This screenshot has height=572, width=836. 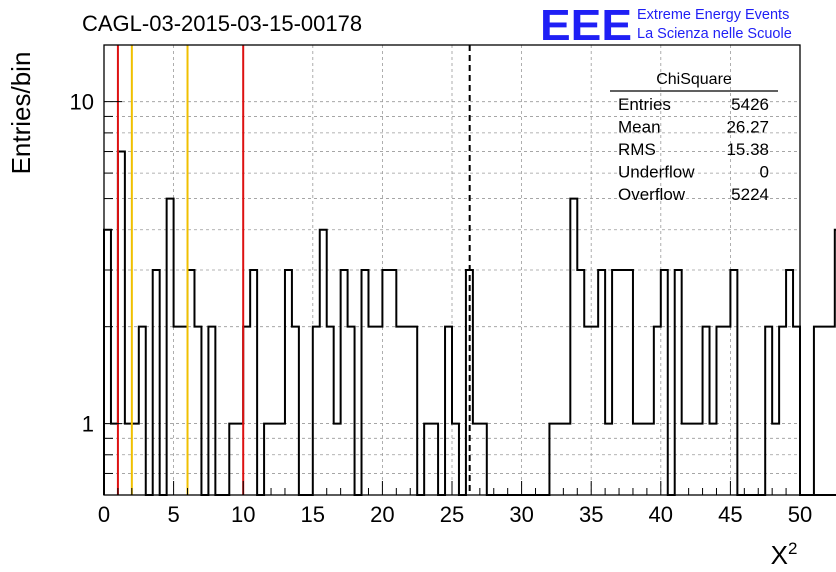 What do you see at coordinates (173, 514) in the screenshot?
I see `x-tick-label: 5` at bounding box center [173, 514].